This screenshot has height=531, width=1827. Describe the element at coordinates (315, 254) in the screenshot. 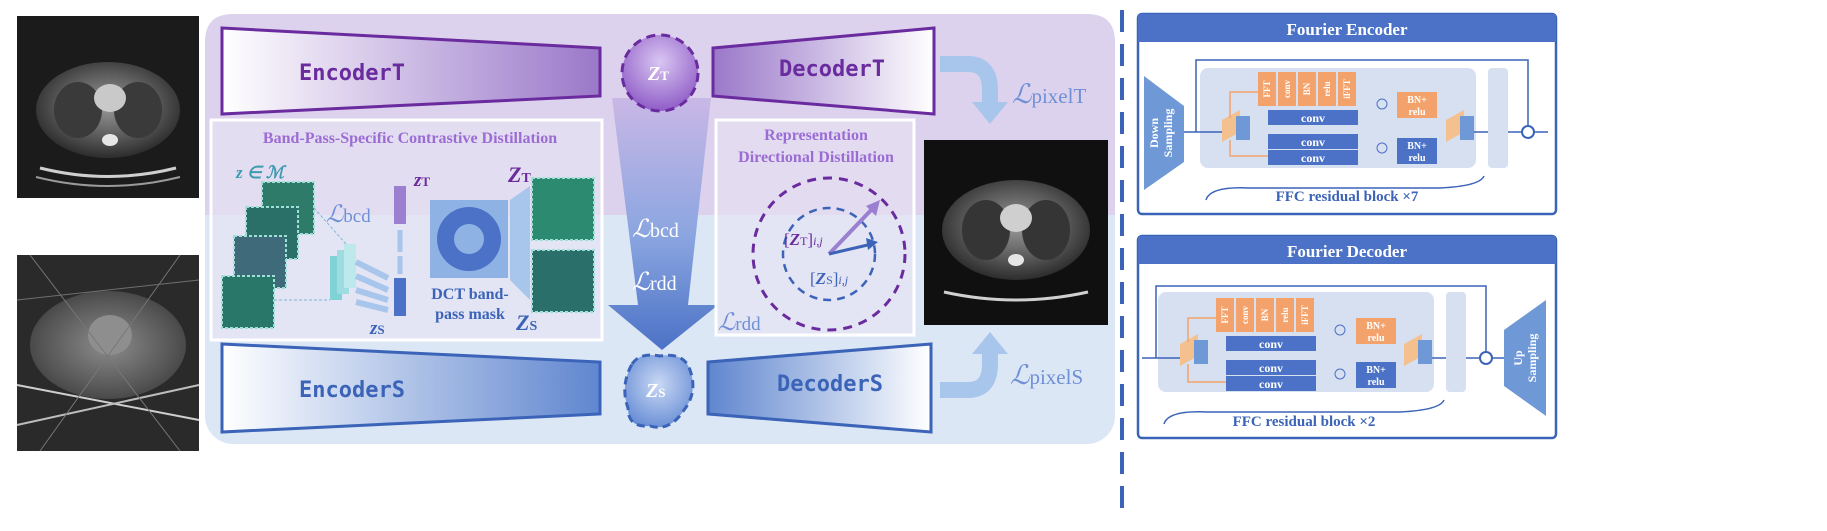

I see `projection-head` at that location.